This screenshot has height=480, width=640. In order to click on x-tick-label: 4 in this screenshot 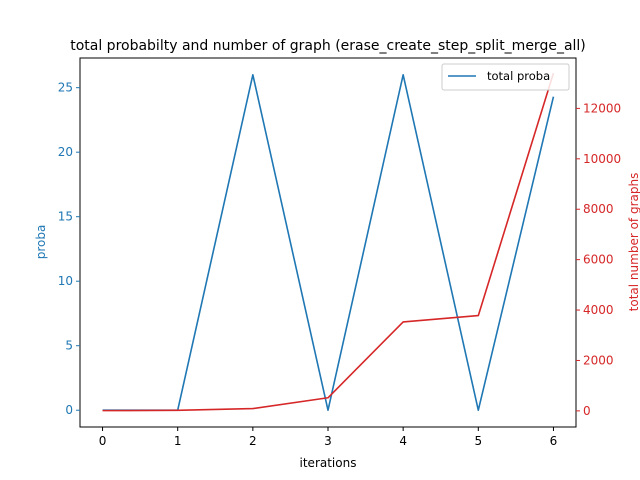, I will do `click(403, 441)`.